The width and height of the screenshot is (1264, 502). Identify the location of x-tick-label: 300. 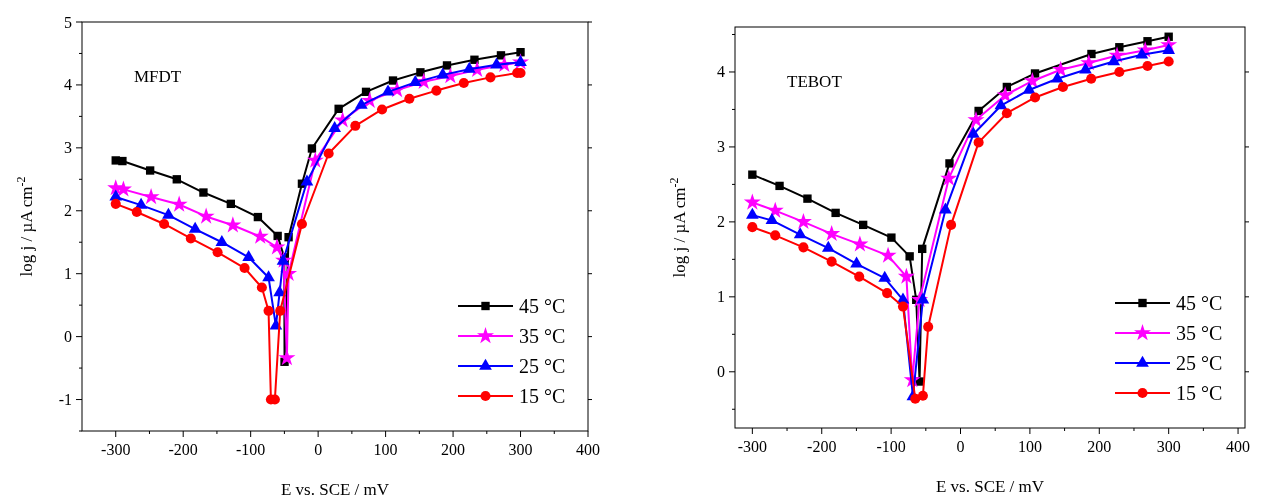
(1168, 446).